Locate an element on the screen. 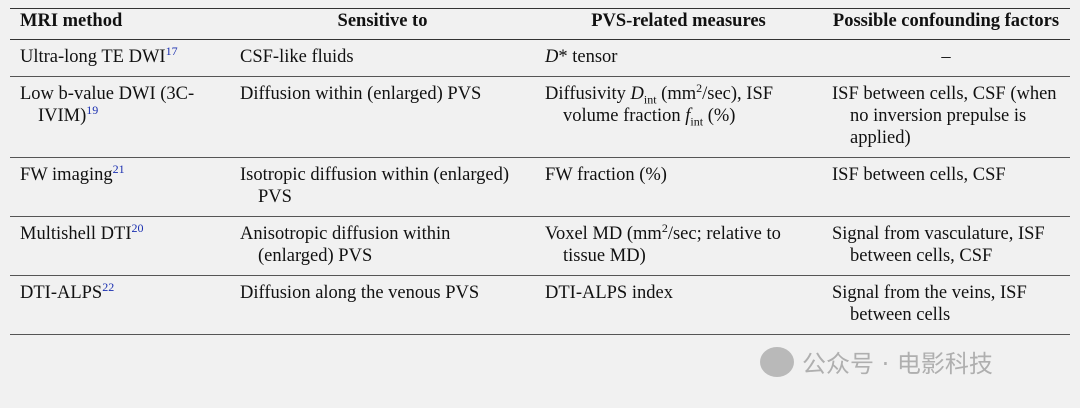 The width and height of the screenshot is (1080, 408). table-cell: DTI-ALPS22 is located at coordinates (120, 305).